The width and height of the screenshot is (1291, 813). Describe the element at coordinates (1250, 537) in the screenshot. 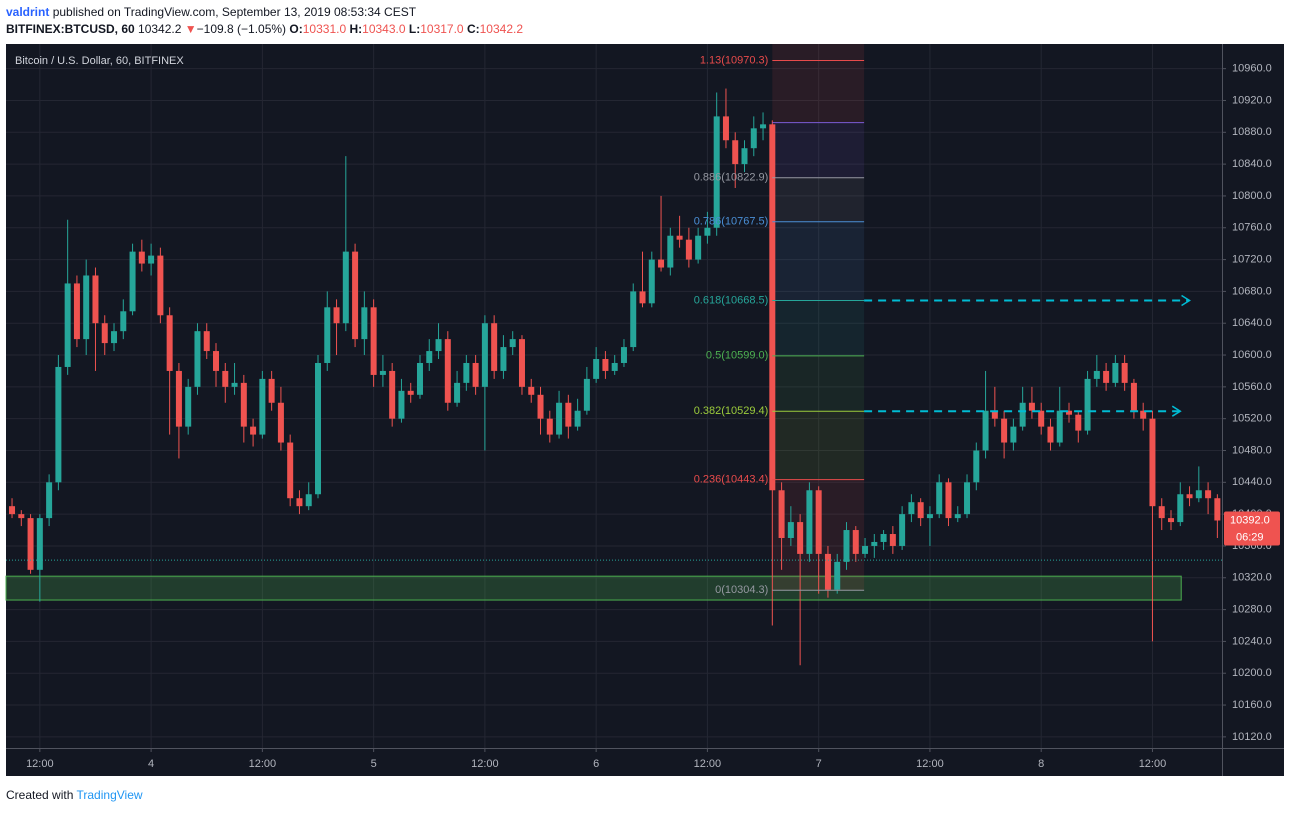

I see `price-tag-countdown: 06:29` at that location.